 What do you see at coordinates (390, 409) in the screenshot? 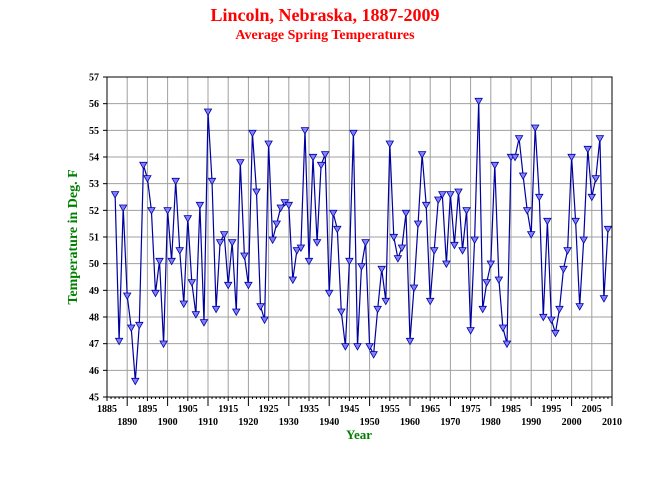
I see `x-tick-label: 1955` at bounding box center [390, 409].